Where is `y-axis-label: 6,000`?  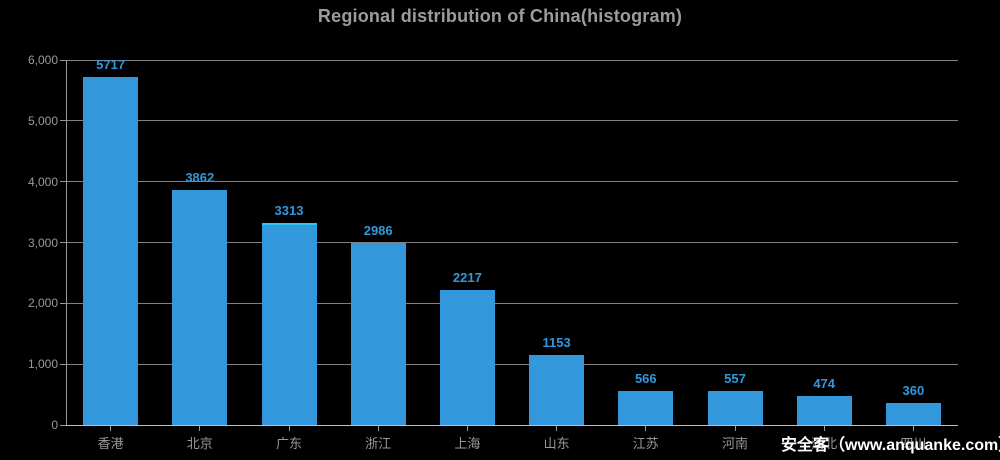
y-axis-label: 6,000 is located at coordinates (42, 60).